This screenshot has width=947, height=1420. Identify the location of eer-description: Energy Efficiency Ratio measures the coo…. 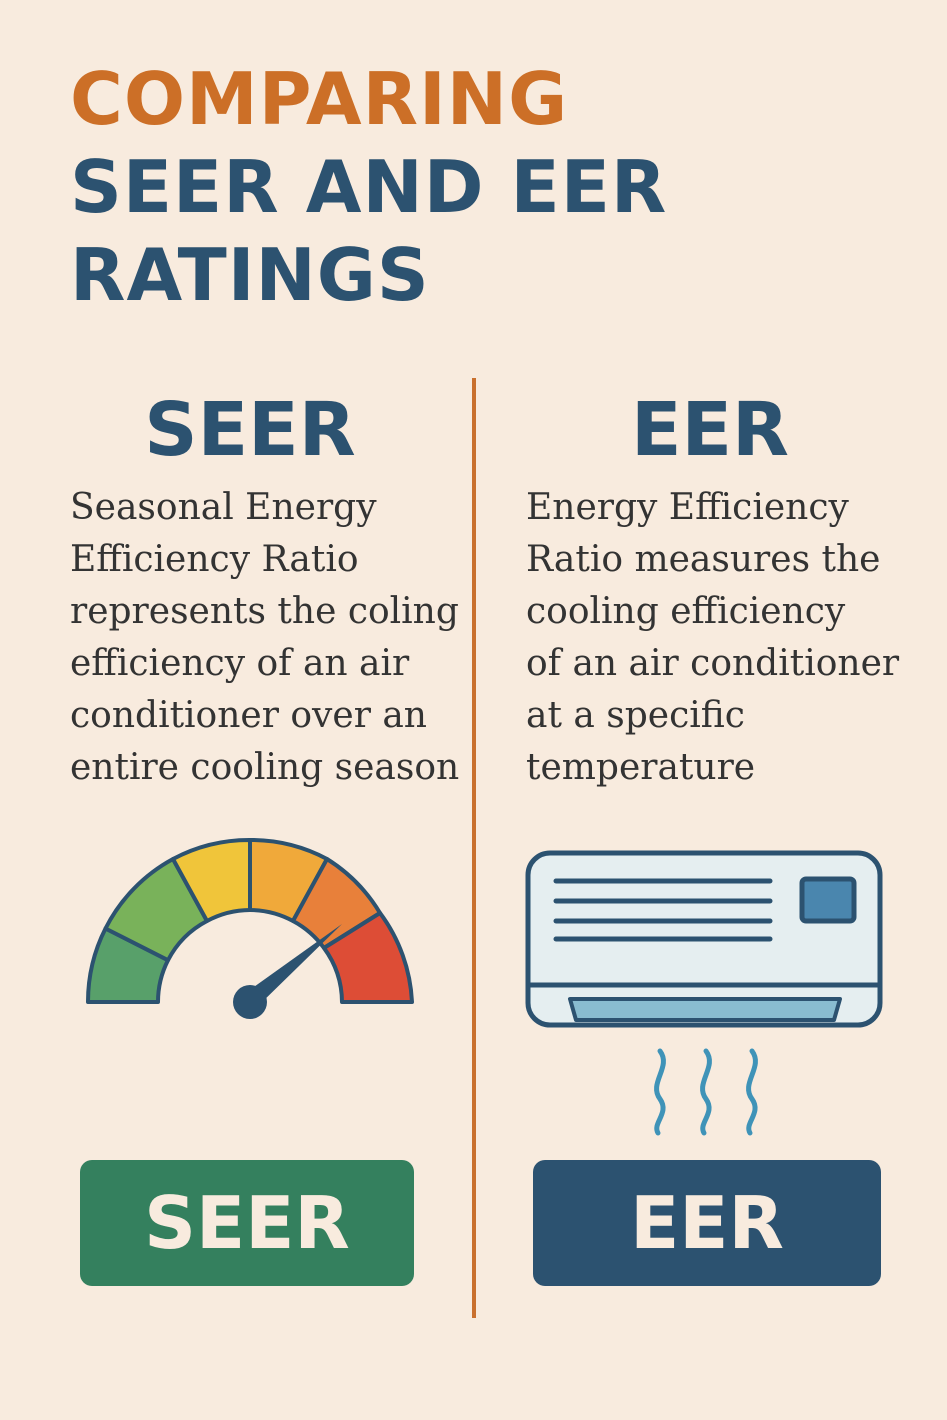
(713, 637).